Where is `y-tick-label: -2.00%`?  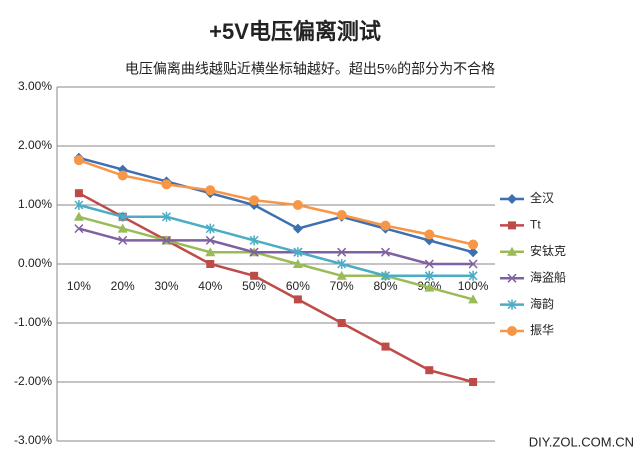
y-tick-label: -2.00% is located at coordinates (33, 381).